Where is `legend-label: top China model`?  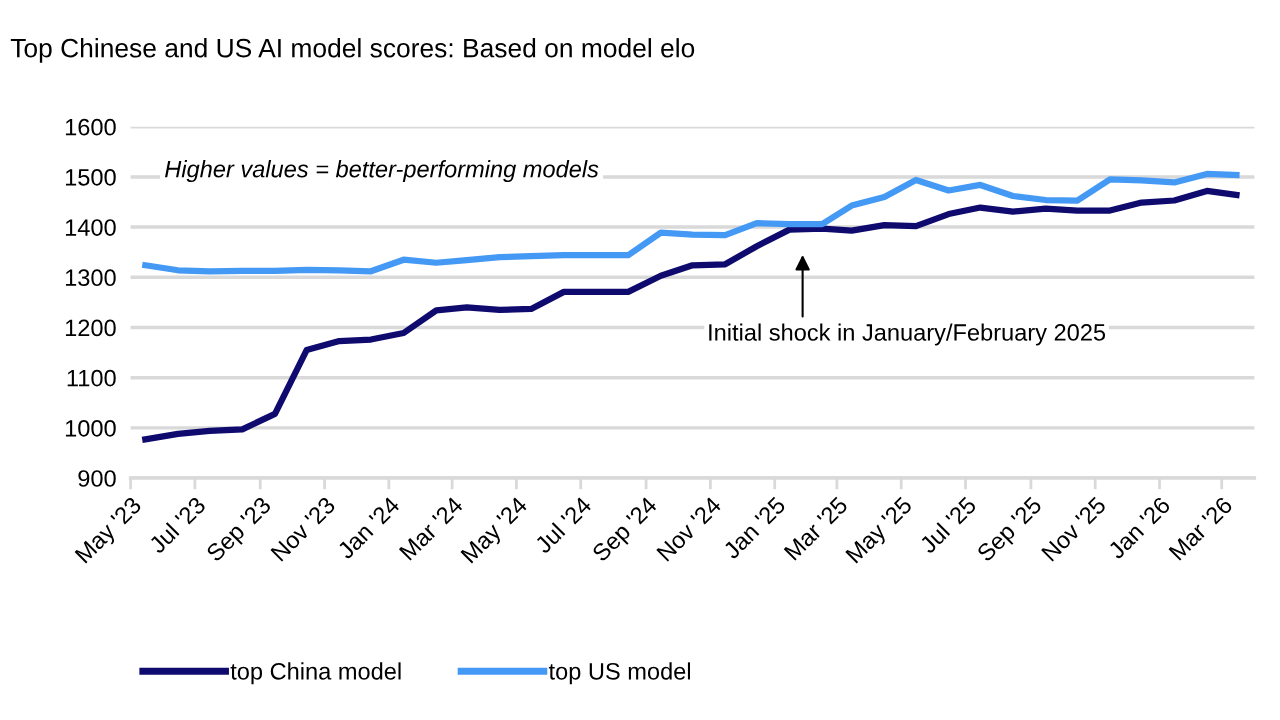 legend-label: top China model is located at coordinates (315, 673).